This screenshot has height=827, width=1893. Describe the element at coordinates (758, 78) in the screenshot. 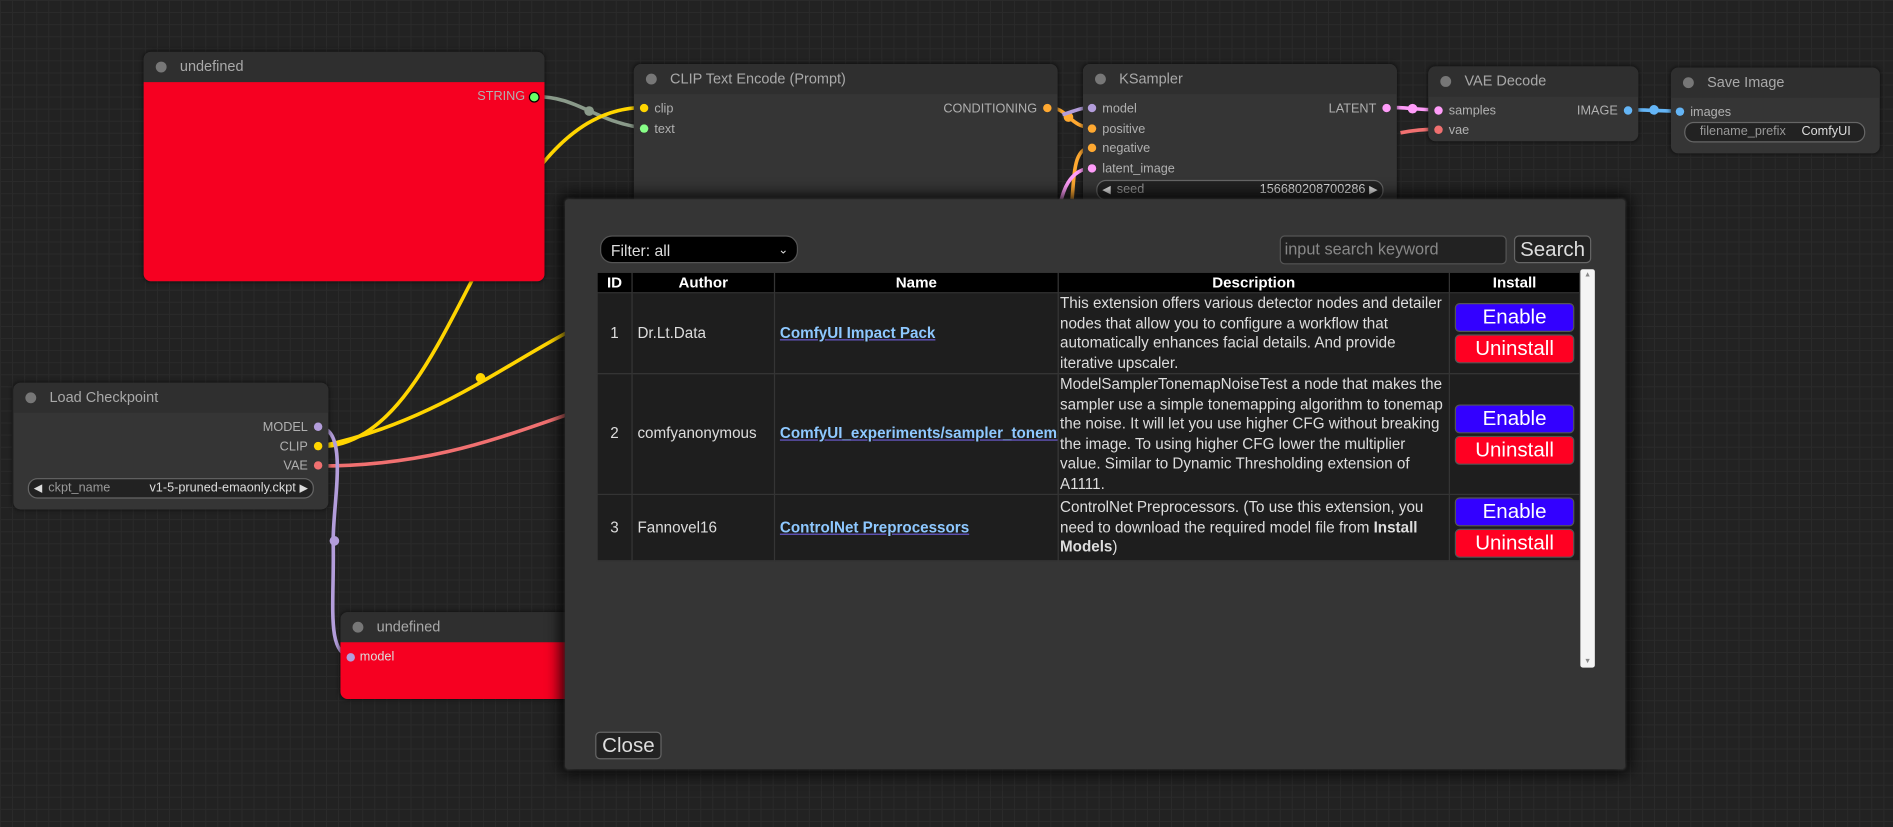

I see `node-title-text: CLIP Text Encode (Prompt)` at that location.